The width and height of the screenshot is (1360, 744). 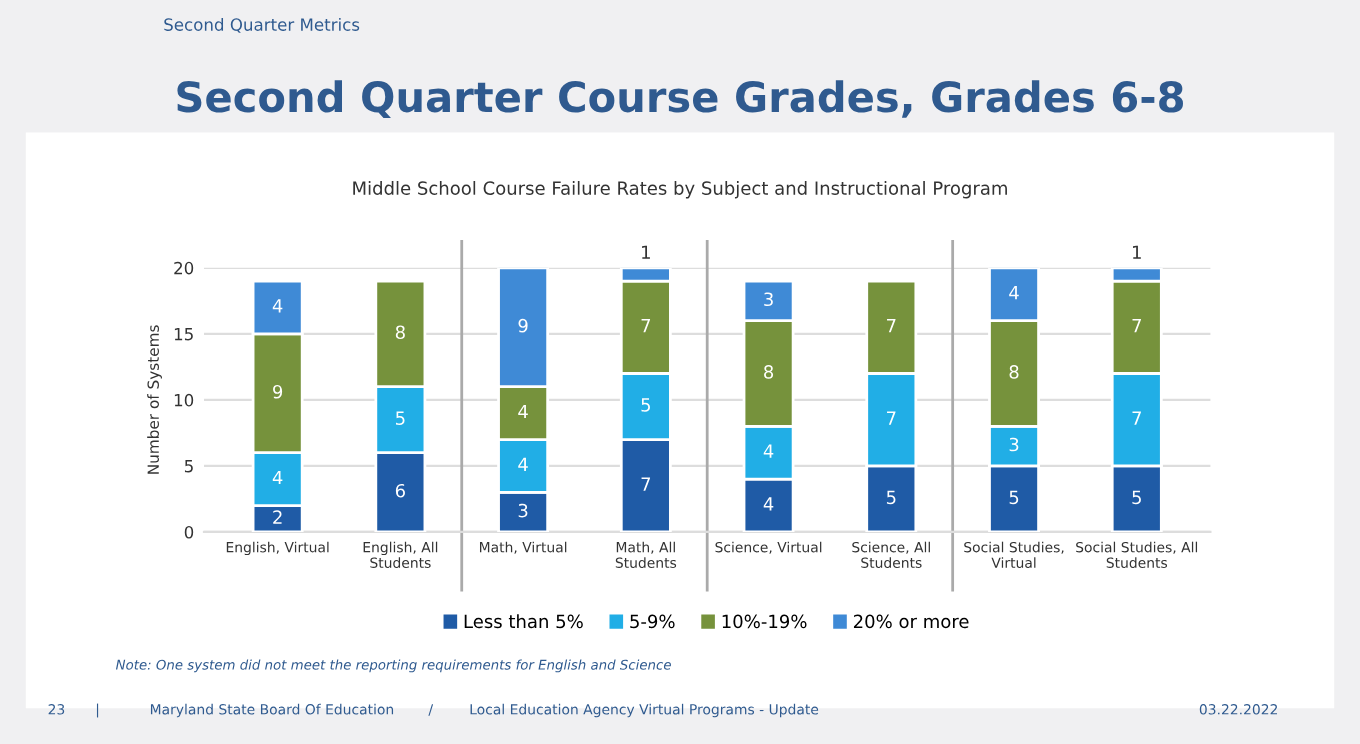 I want to click on data-label: 2, so click(x=277, y=517).